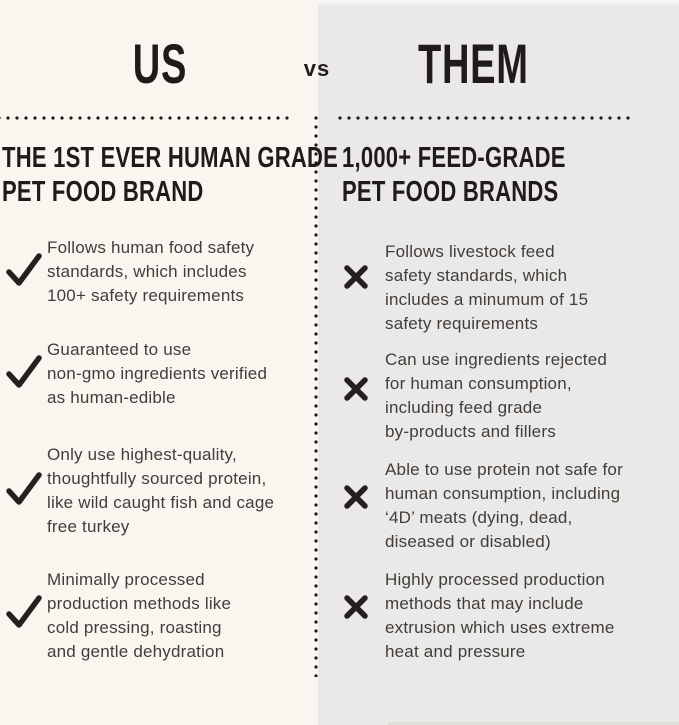 The width and height of the screenshot is (679, 725). What do you see at coordinates (484, 118) in the screenshot?
I see `right-dotted-divider` at bounding box center [484, 118].